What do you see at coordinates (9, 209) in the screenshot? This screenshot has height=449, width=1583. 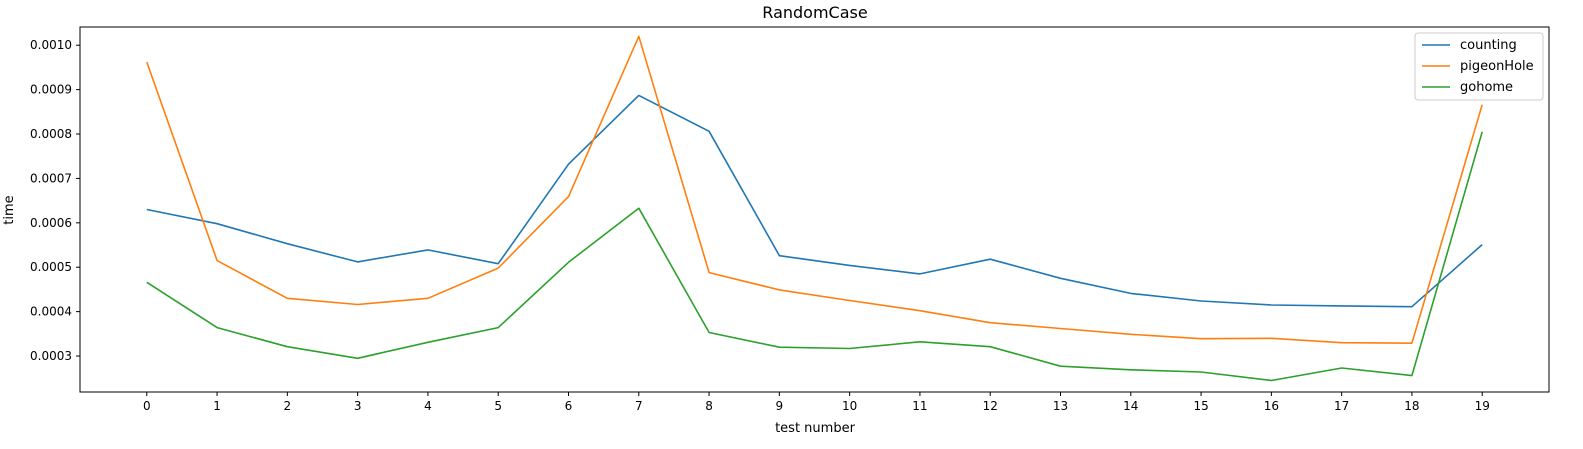 I see `y-axis-label: time` at bounding box center [9, 209].